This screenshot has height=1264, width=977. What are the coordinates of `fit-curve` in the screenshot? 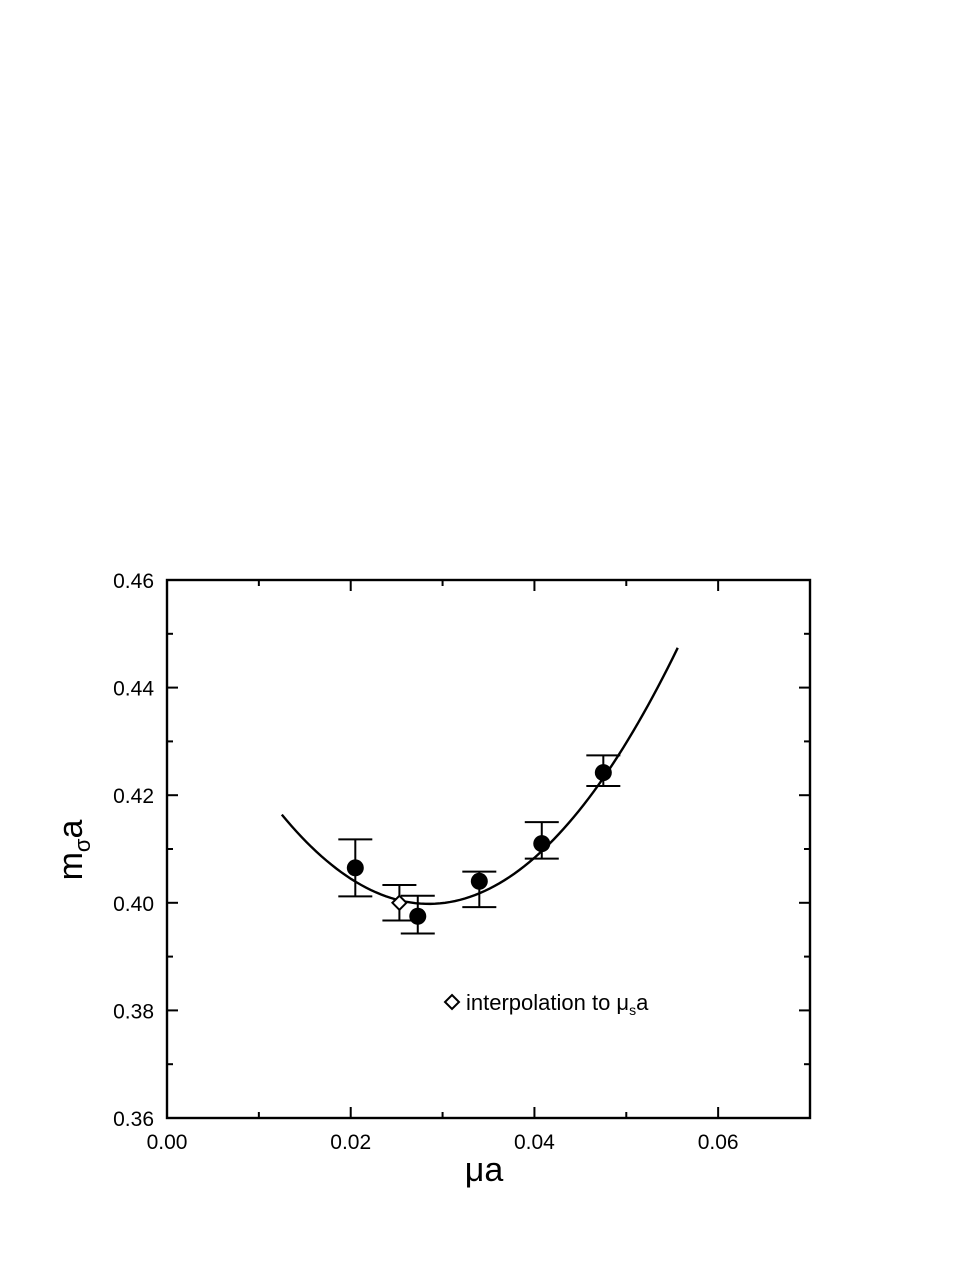 It's located at (479, 776).